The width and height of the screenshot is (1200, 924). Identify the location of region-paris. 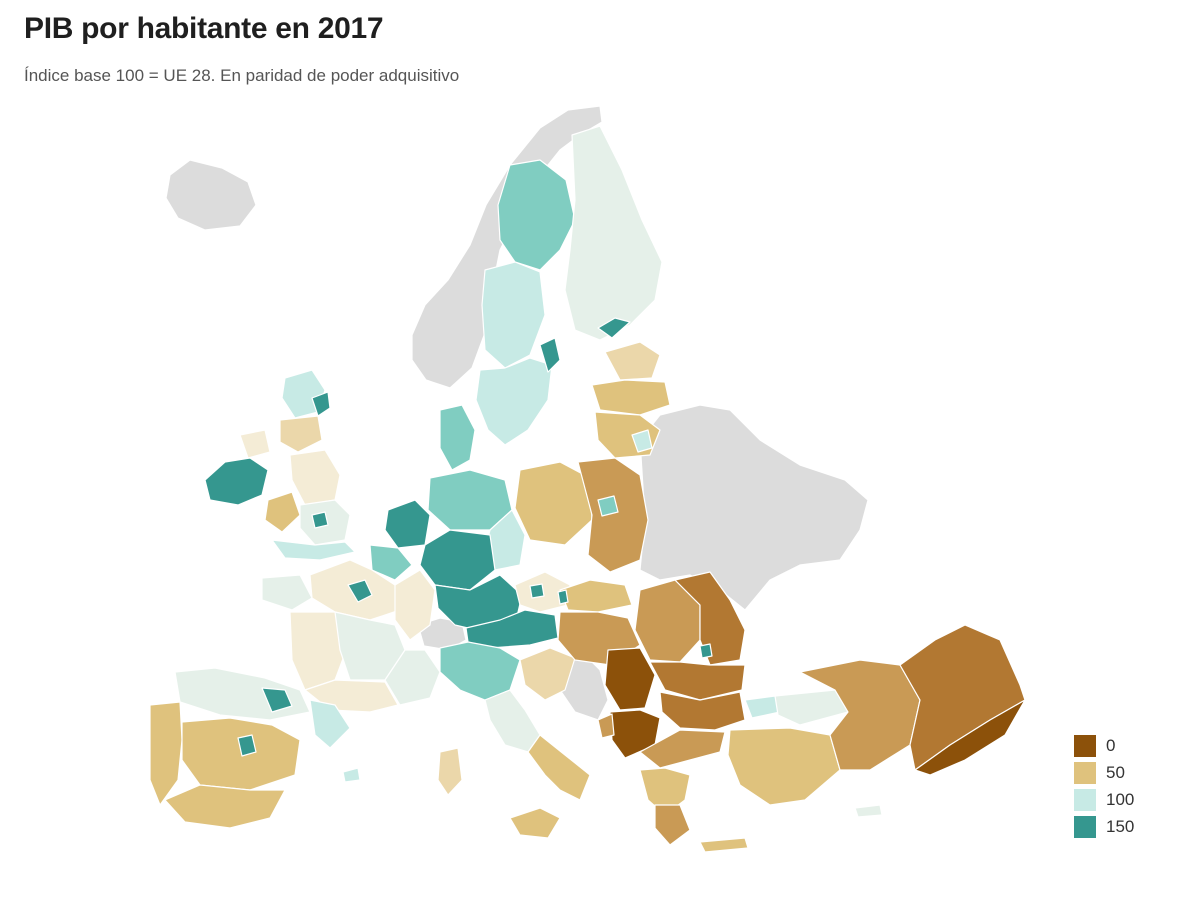
(360, 591).